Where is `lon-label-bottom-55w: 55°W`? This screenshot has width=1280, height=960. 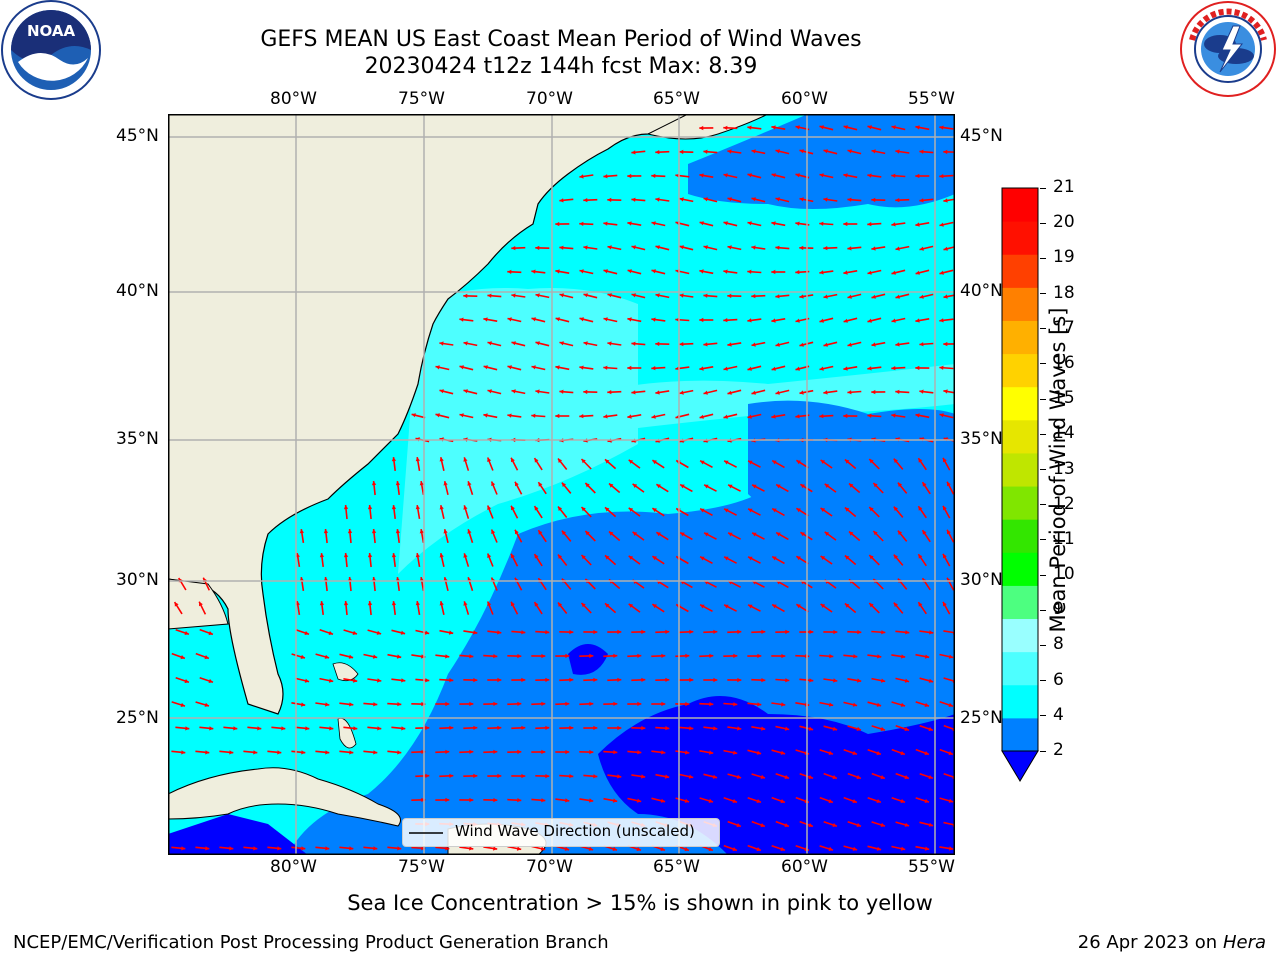
lon-label-bottom-55w: 55°W is located at coordinates (931, 867).